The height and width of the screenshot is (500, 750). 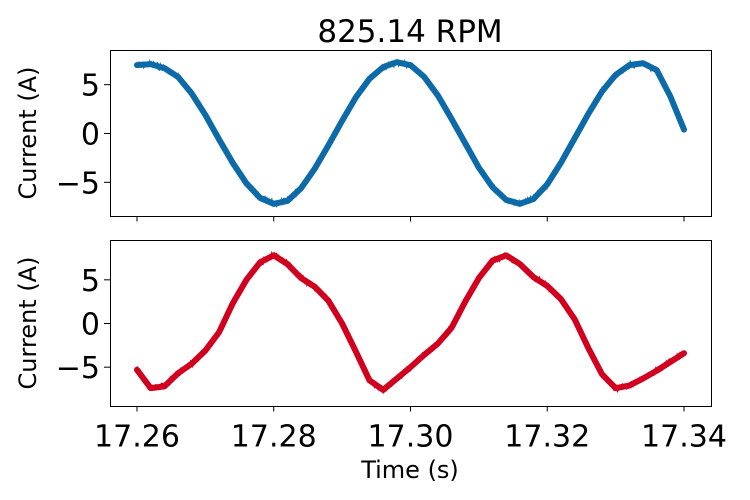 What do you see at coordinates (547, 437) in the screenshot?
I see `x-tick-label: 17.32` at bounding box center [547, 437].